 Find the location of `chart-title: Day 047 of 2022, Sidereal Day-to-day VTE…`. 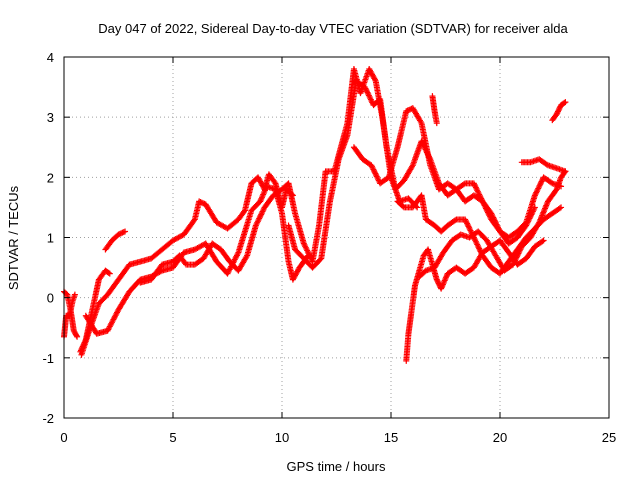

chart-title: Day 047 of 2022, Sidereal Day-to-day VTE… is located at coordinates (333, 28).